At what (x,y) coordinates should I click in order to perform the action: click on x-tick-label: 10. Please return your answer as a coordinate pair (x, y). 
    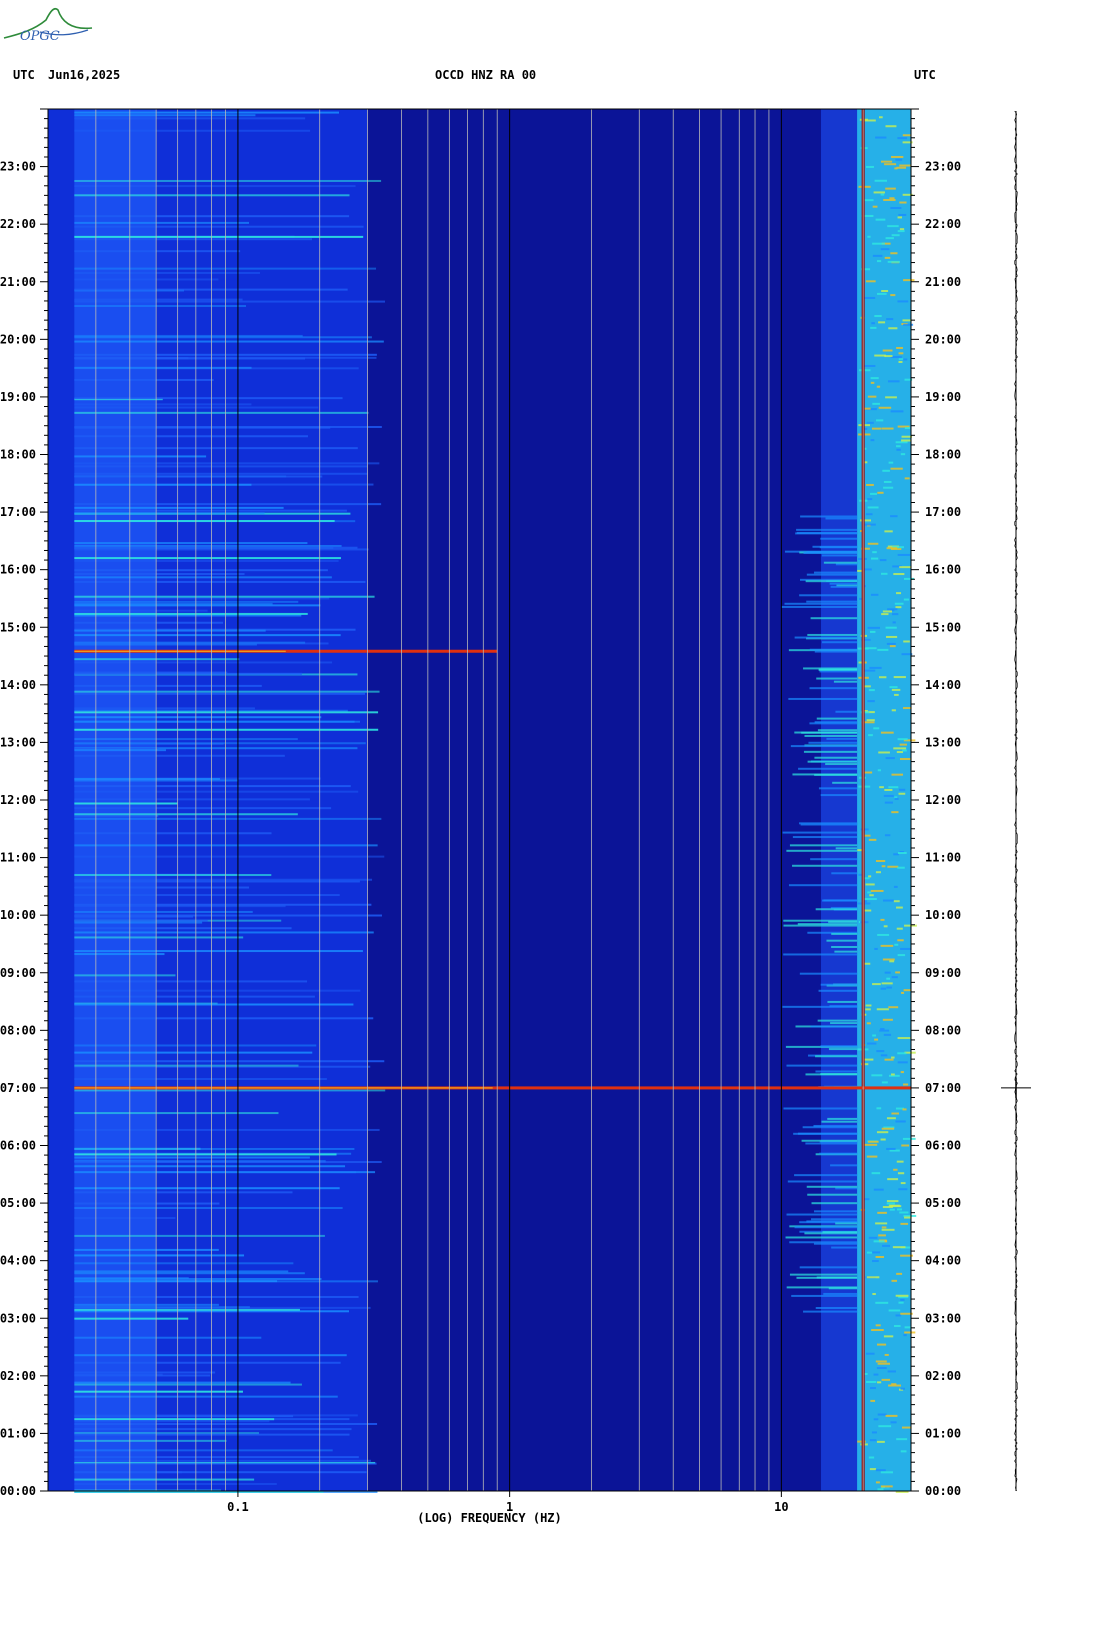
    Looking at the image, I should click on (781, 1507).